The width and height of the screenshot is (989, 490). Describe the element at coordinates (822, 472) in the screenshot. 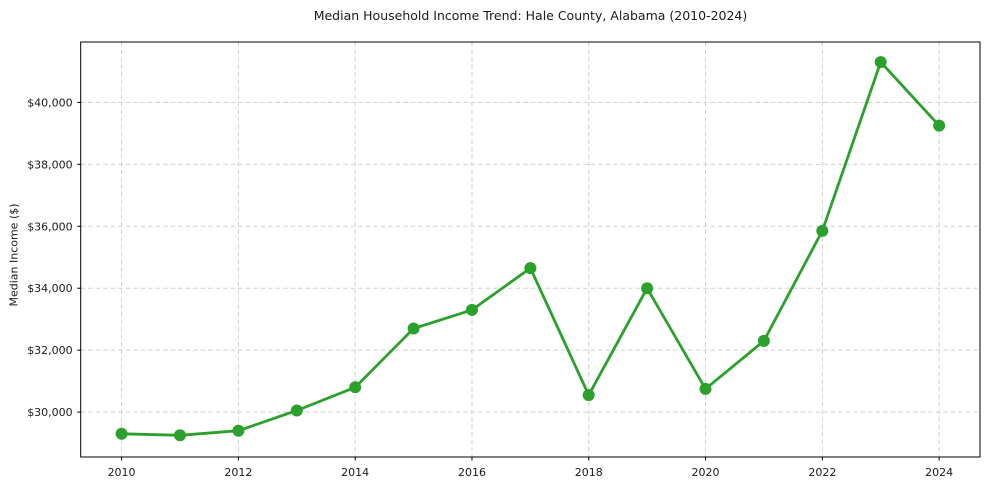

I see `x-tick-label: 2022` at that location.